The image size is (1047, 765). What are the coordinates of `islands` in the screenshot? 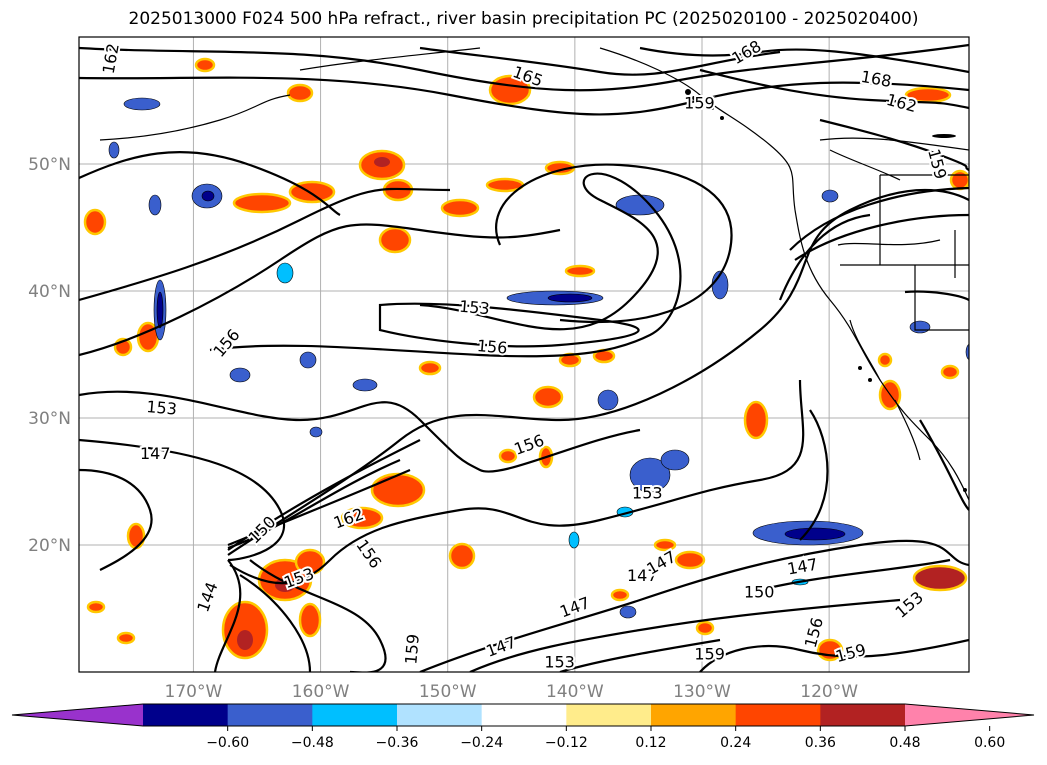 It's located at (826, 290).